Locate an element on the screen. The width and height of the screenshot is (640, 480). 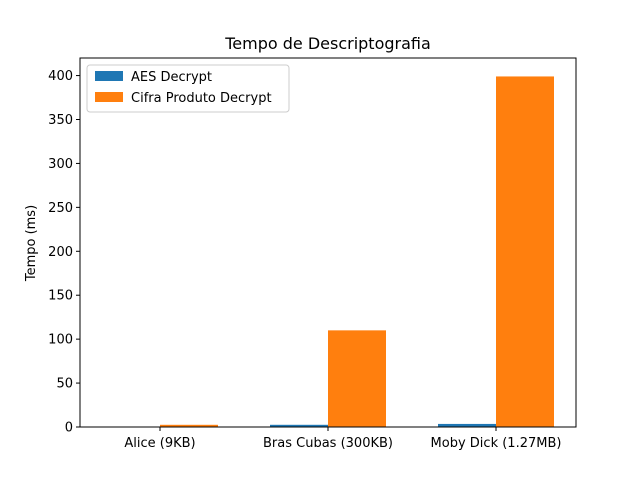
y-tick-label: 200 is located at coordinates (60, 252).